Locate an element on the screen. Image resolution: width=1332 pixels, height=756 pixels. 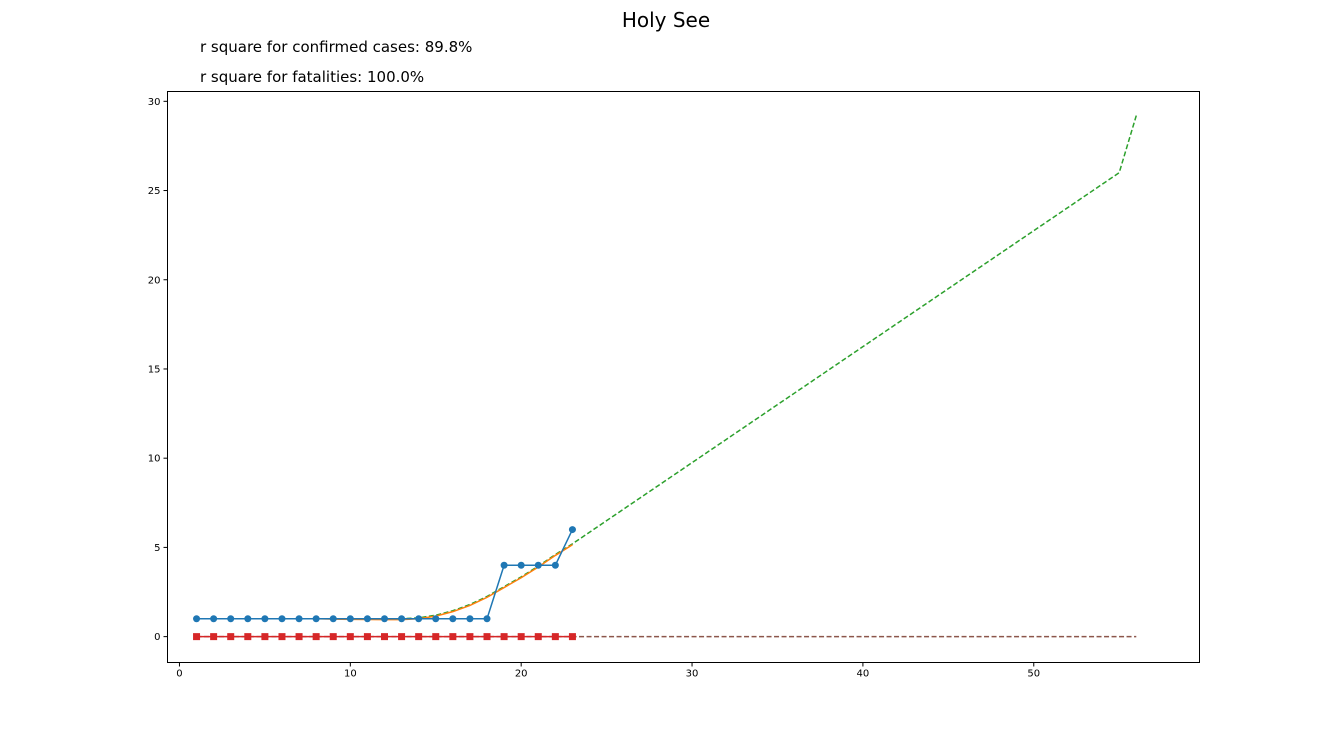
y-tick-label: 25 is located at coordinates (154, 191).